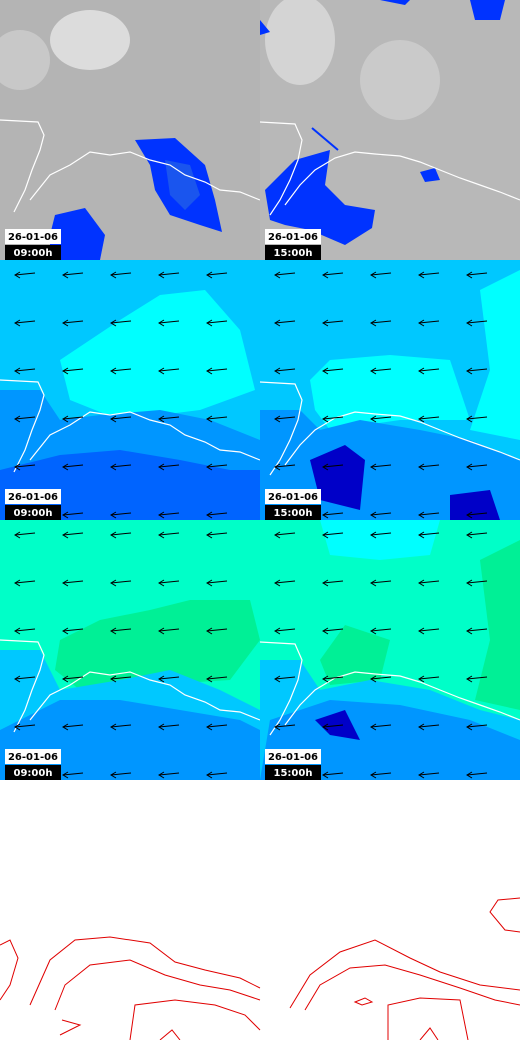 The height and width of the screenshot is (1040, 520). I want to click on wind-zone, so click(390, 392).